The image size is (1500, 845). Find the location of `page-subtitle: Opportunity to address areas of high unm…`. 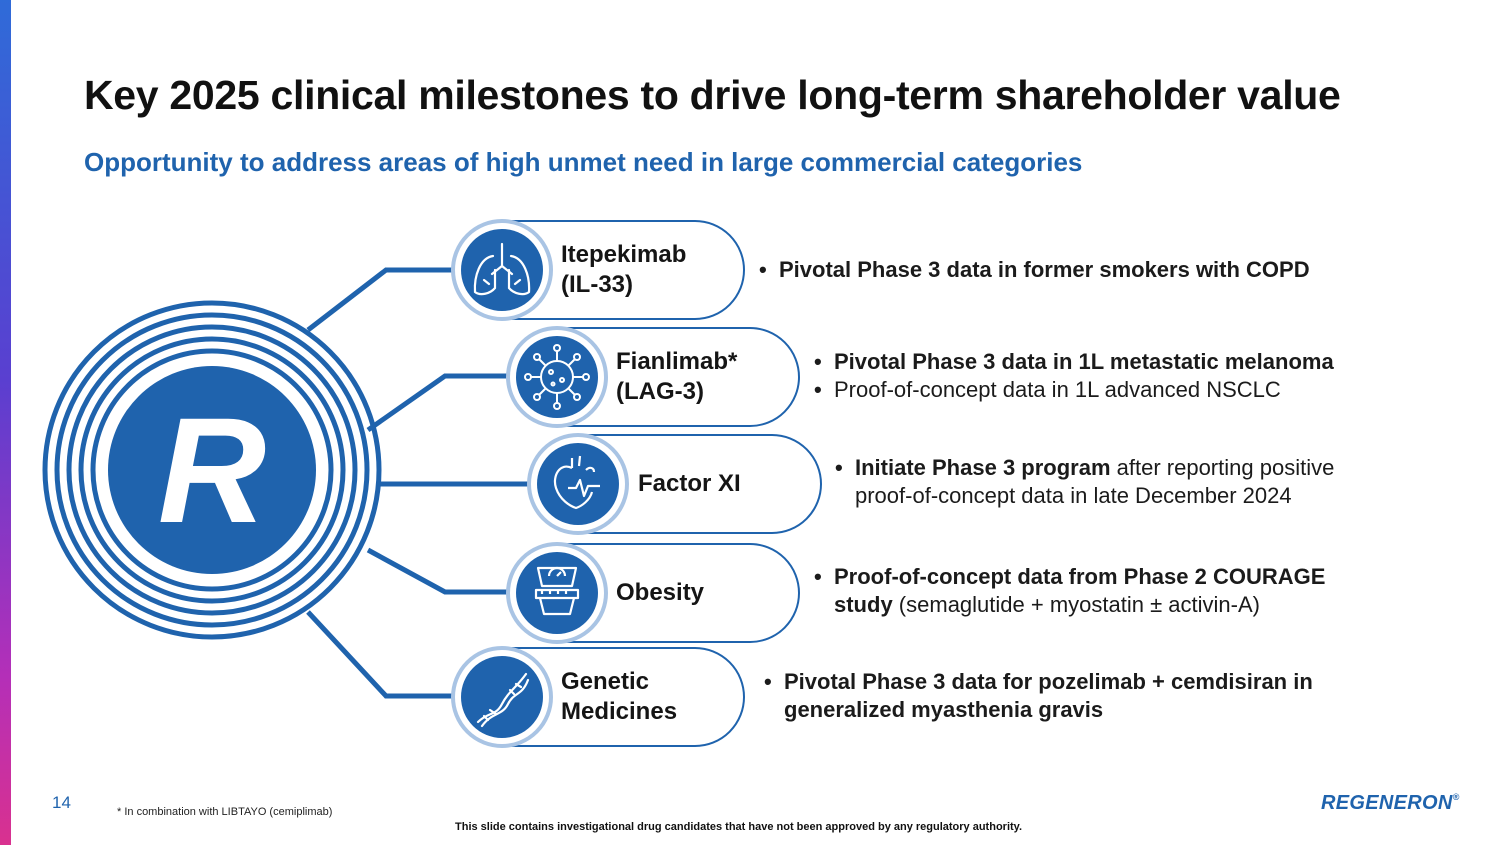

page-subtitle: Opportunity to address areas of high unm… is located at coordinates (583, 162).